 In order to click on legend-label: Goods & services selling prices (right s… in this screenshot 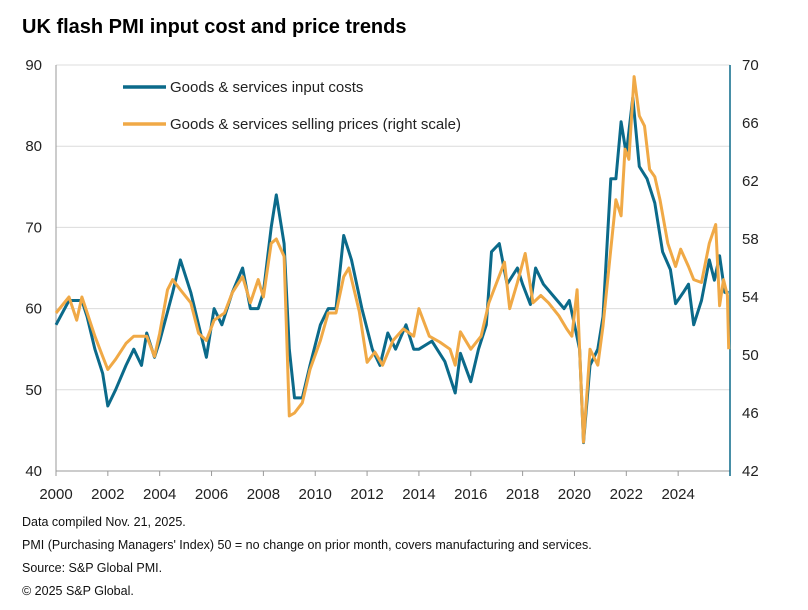, I will do `click(315, 124)`.